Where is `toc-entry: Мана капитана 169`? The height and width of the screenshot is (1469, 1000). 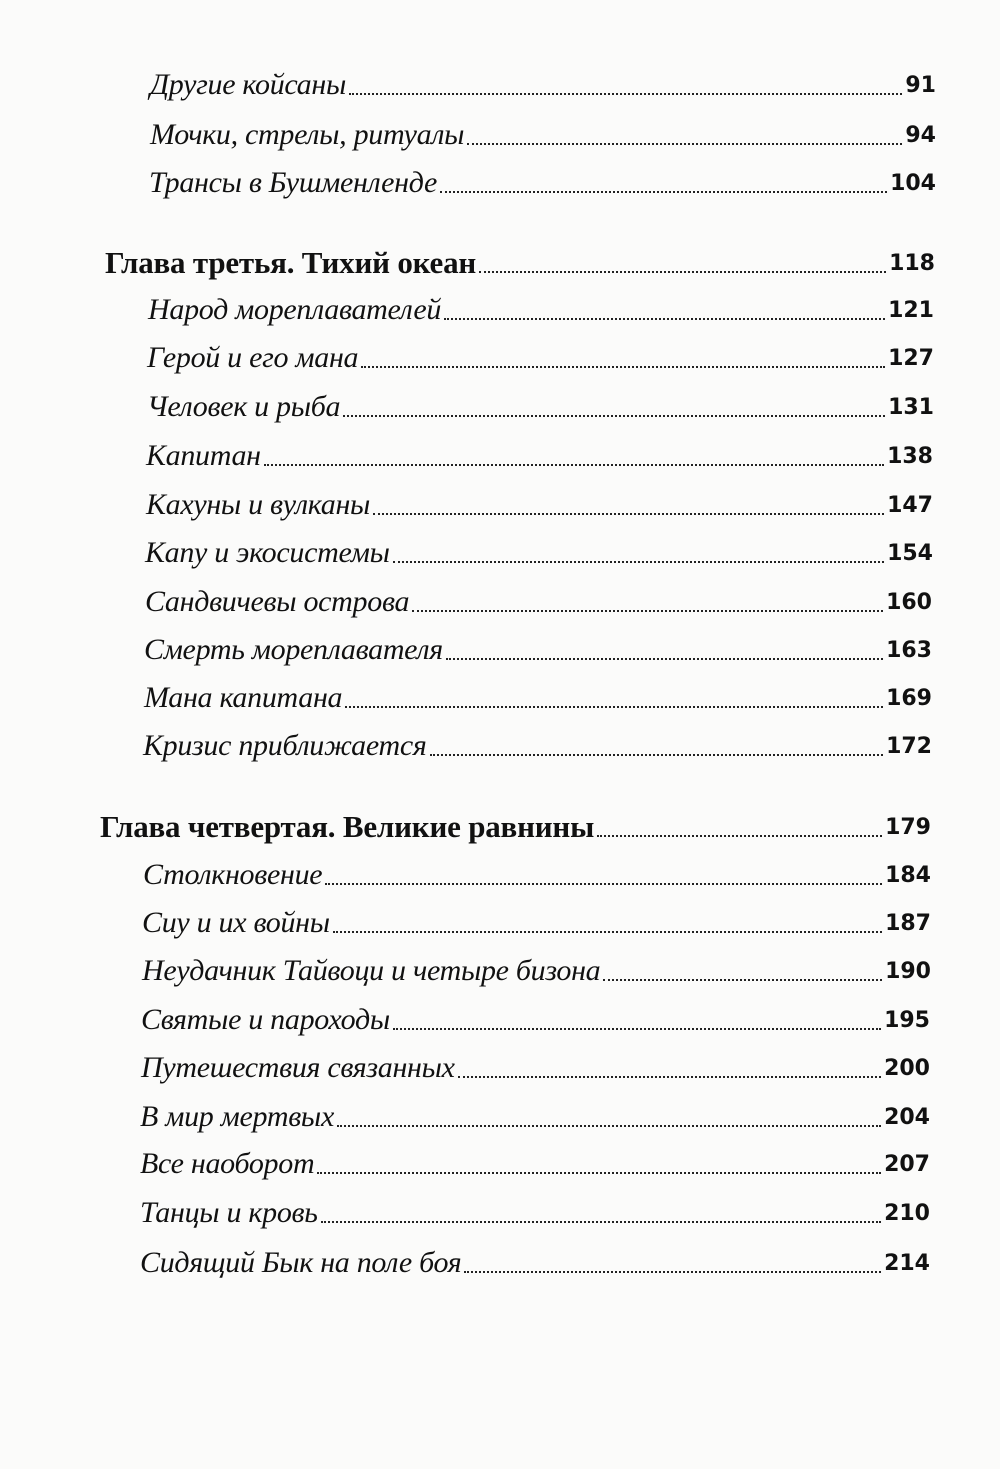
toc-entry: Мана капитана 169 is located at coordinates (538, 695).